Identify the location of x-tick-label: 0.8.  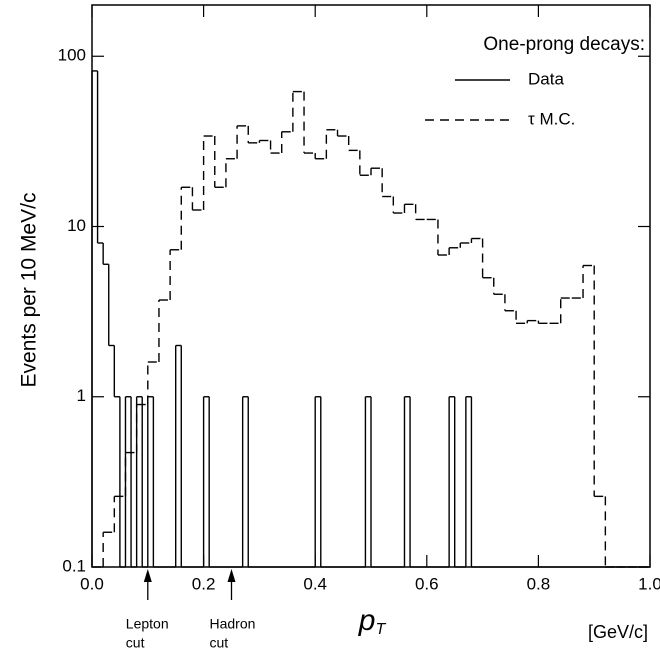
(539, 583).